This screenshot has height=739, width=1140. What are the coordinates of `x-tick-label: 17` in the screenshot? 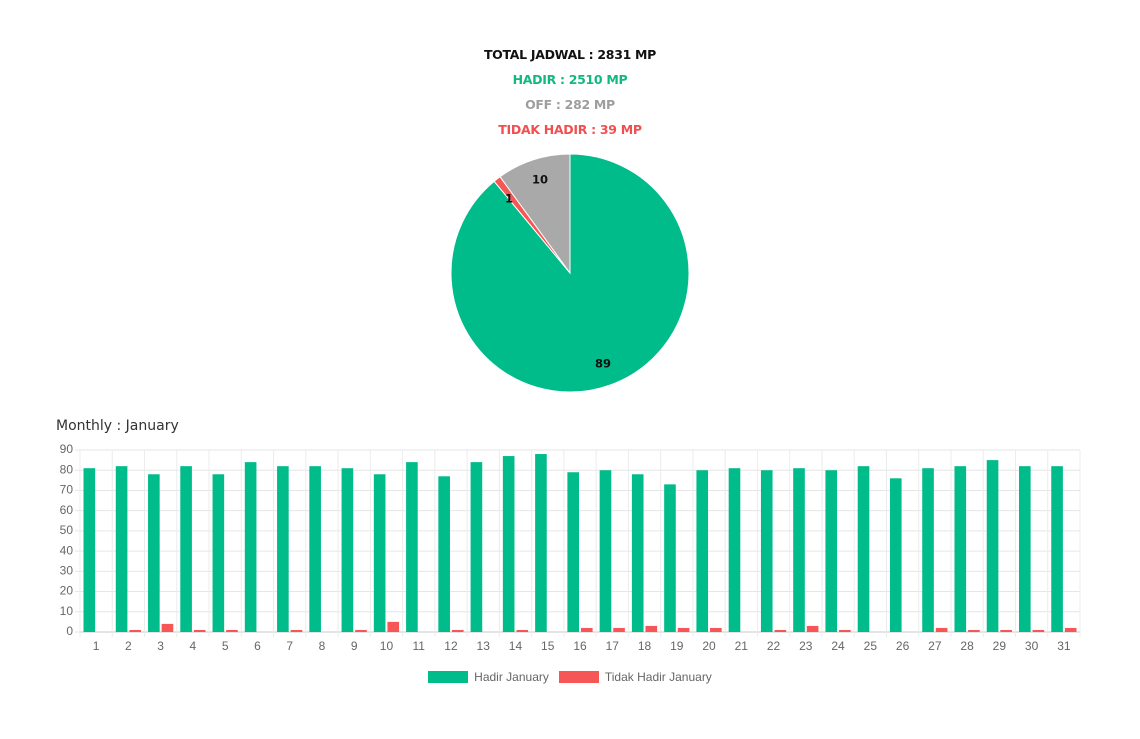 It's located at (613, 646).